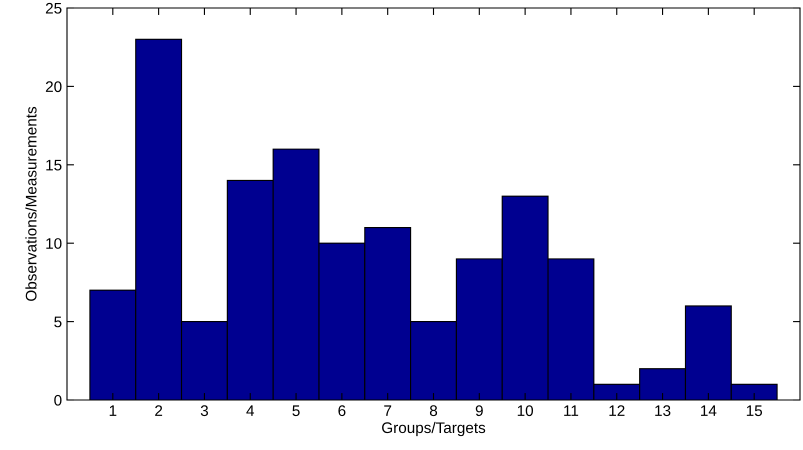 The height and width of the screenshot is (450, 803). Describe the element at coordinates (479, 410) in the screenshot. I see `x-tick-label: 9` at that location.